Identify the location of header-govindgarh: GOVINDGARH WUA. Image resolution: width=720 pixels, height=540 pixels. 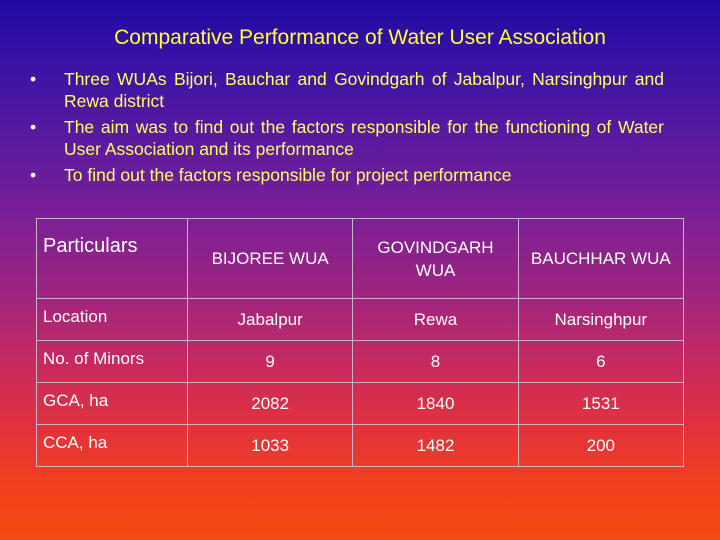
(435, 258).